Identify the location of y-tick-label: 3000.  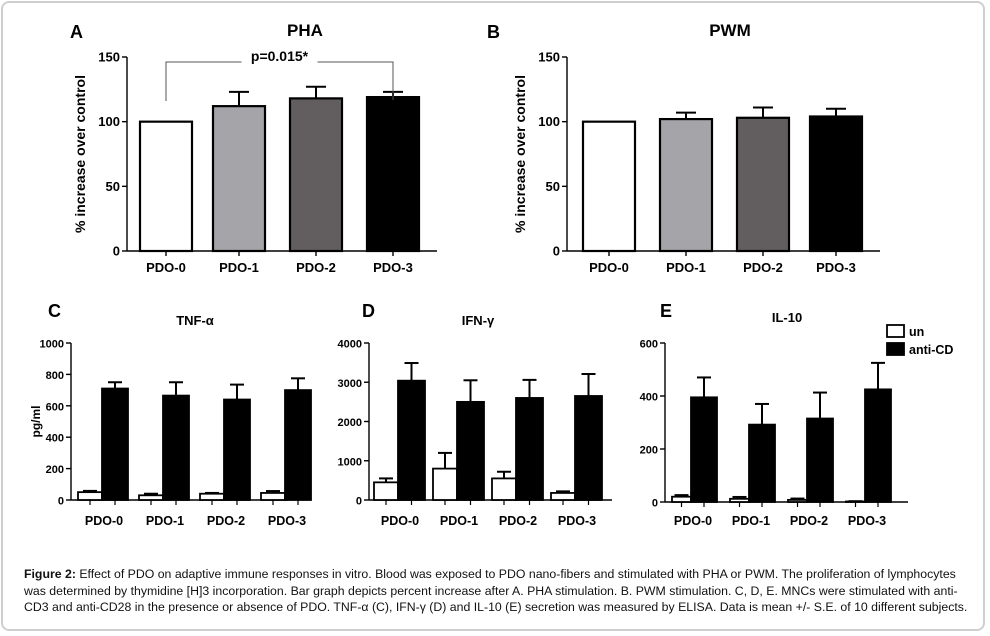
(350, 384).